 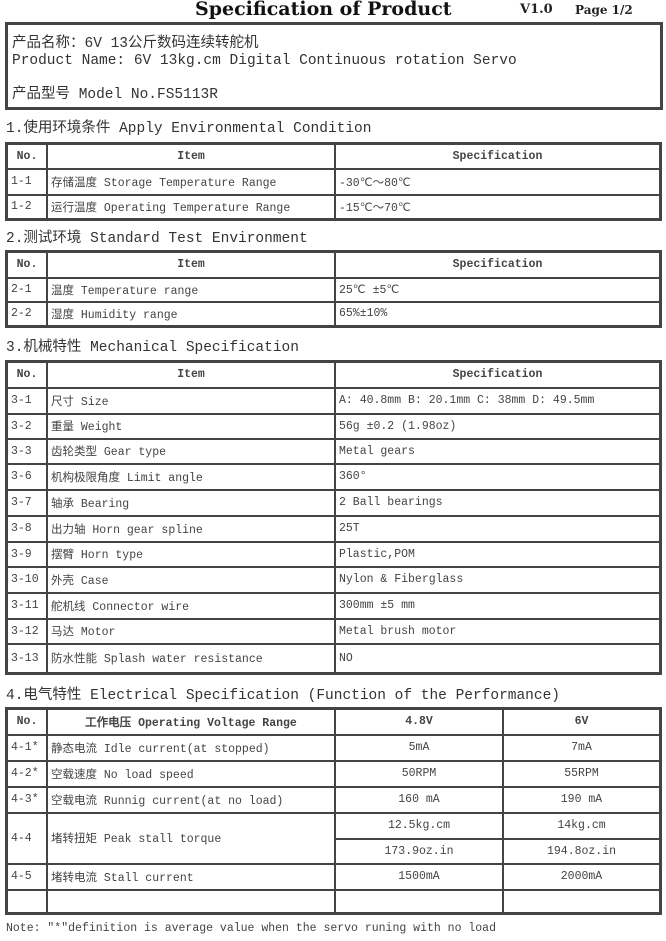 What do you see at coordinates (498, 554) in the screenshot?
I see `row-spec: Plastic,POM` at bounding box center [498, 554].